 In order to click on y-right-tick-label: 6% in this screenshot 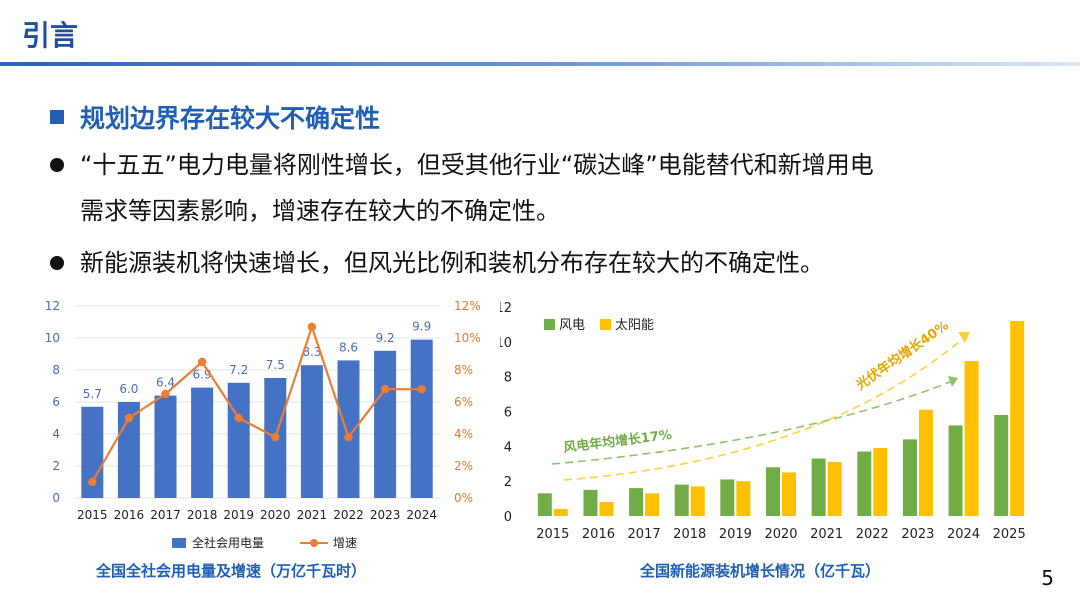, I will do `click(463, 402)`.